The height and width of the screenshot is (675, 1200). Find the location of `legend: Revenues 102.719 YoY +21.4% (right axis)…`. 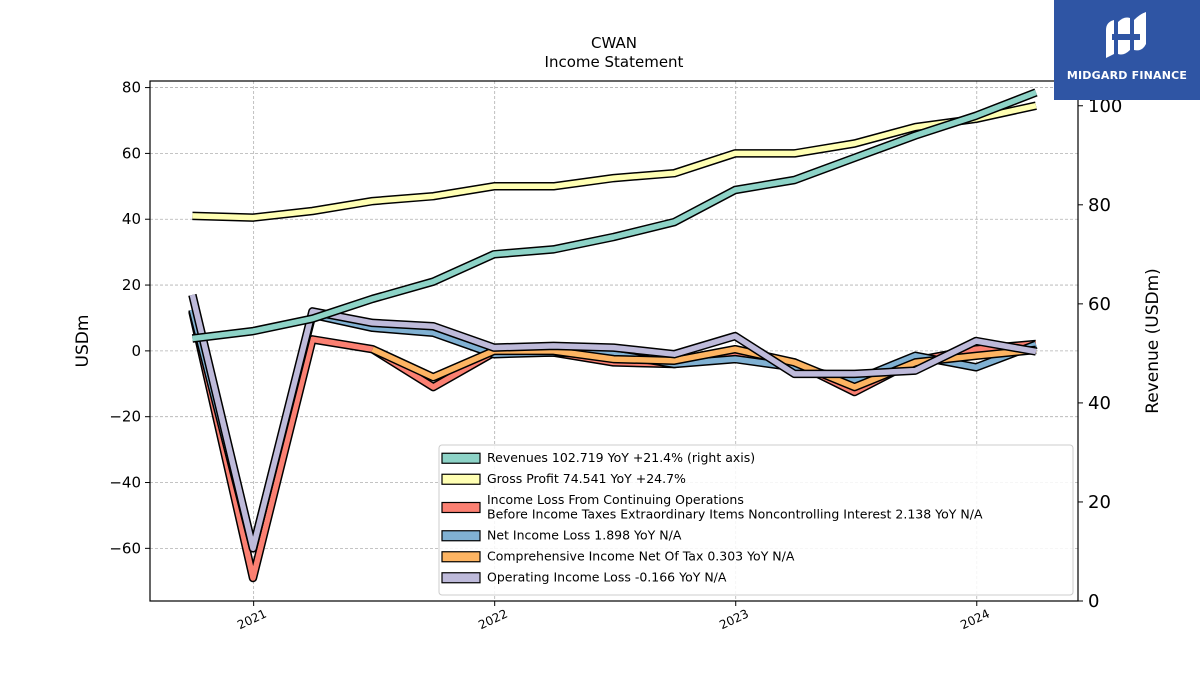

legend: Revenues 102.719 YoY +21.4% (right axis)… is located at coordinates (756, 520).